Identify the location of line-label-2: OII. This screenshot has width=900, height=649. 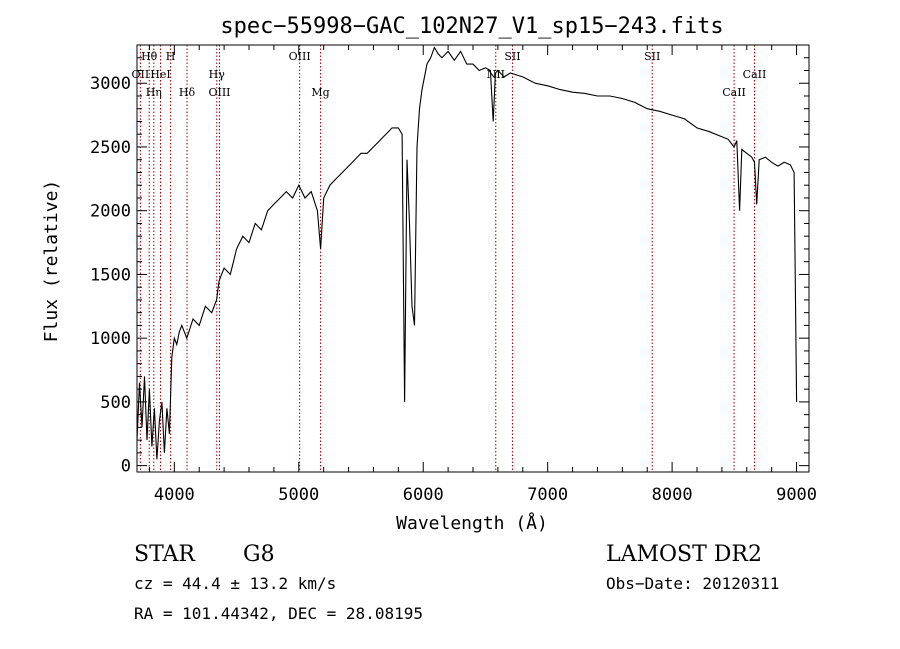
(141, 74).